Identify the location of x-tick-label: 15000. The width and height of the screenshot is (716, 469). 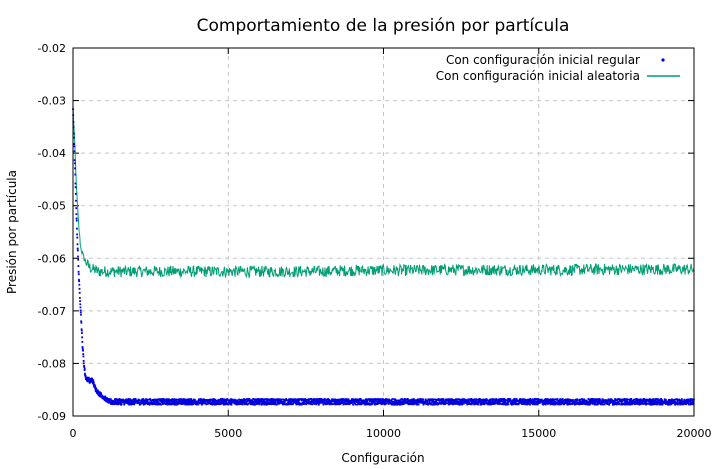
(538, 433).